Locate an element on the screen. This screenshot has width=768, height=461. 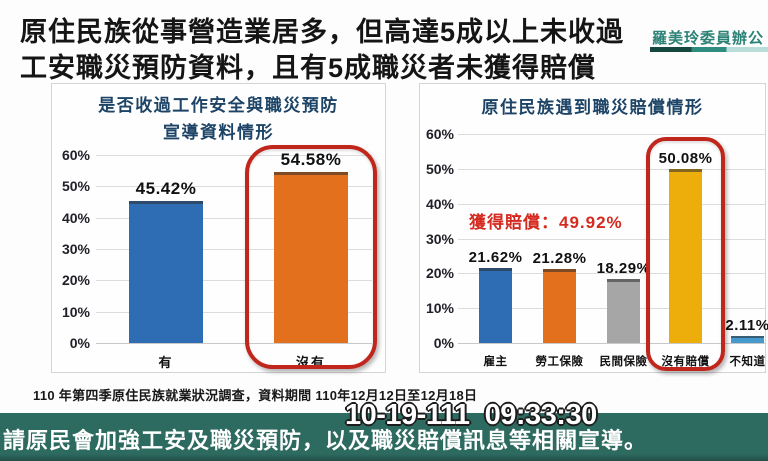
left-chart-title-line-2: 宣導資料情形 is located at coordinates (218, 132).